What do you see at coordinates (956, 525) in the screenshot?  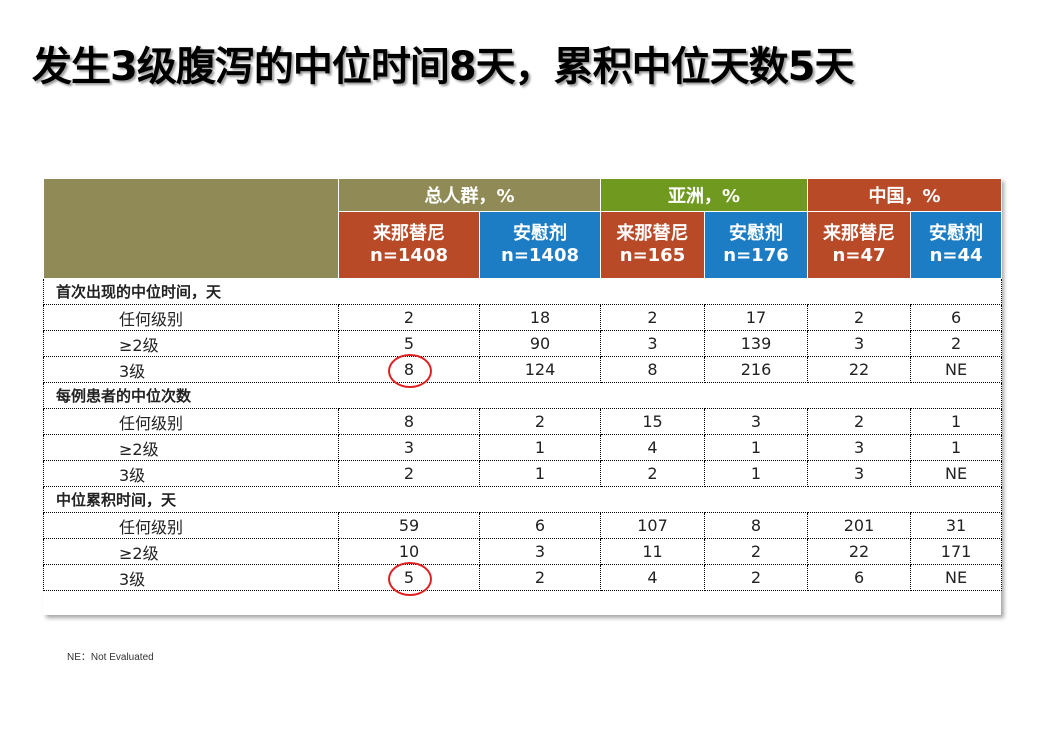 I see `table-cell: 31` at bounding box center [956, 525].